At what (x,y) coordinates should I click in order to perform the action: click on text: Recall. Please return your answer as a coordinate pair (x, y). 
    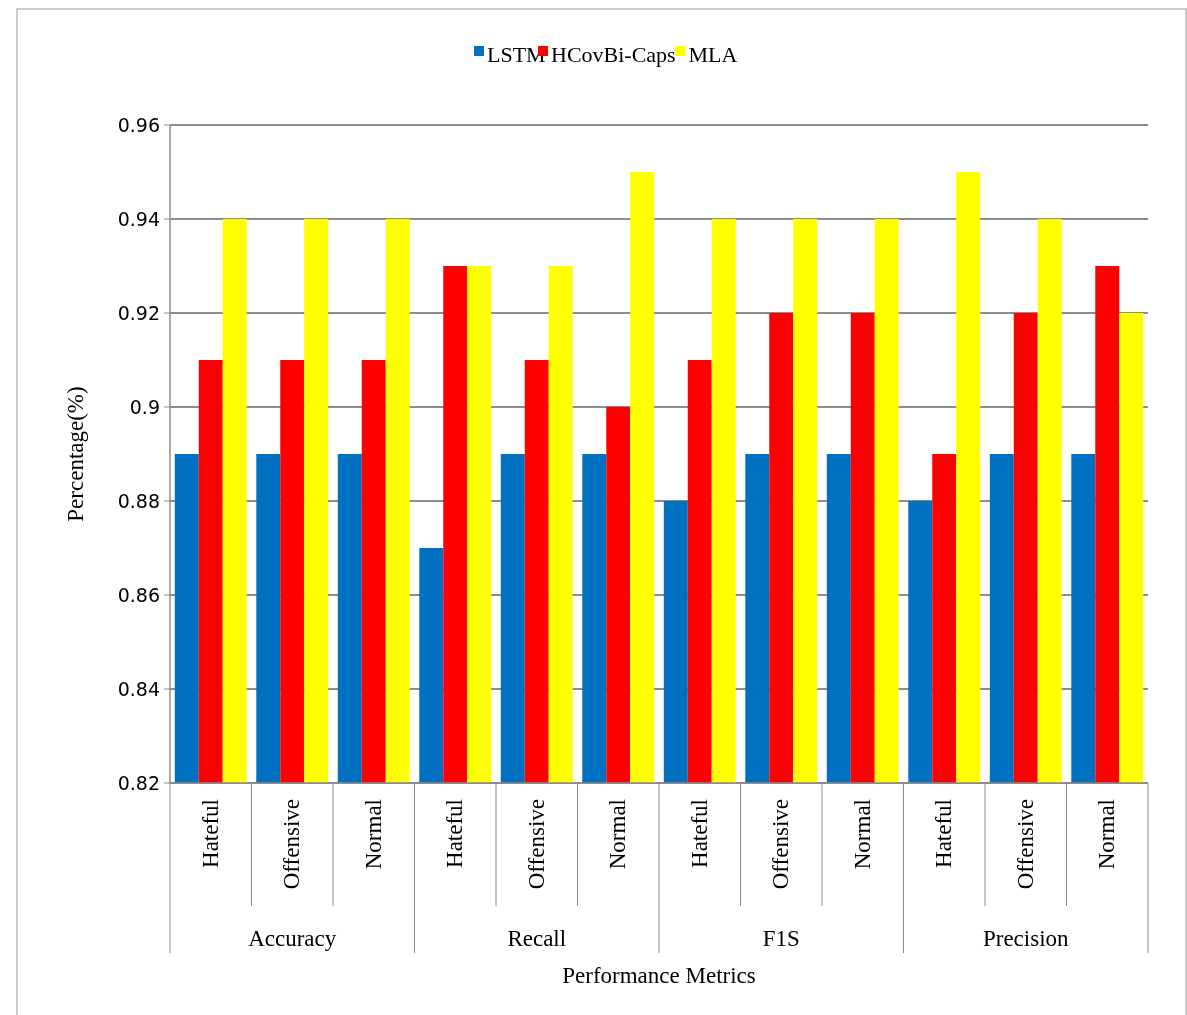
    Looking at the image, I should click on (537, 938).